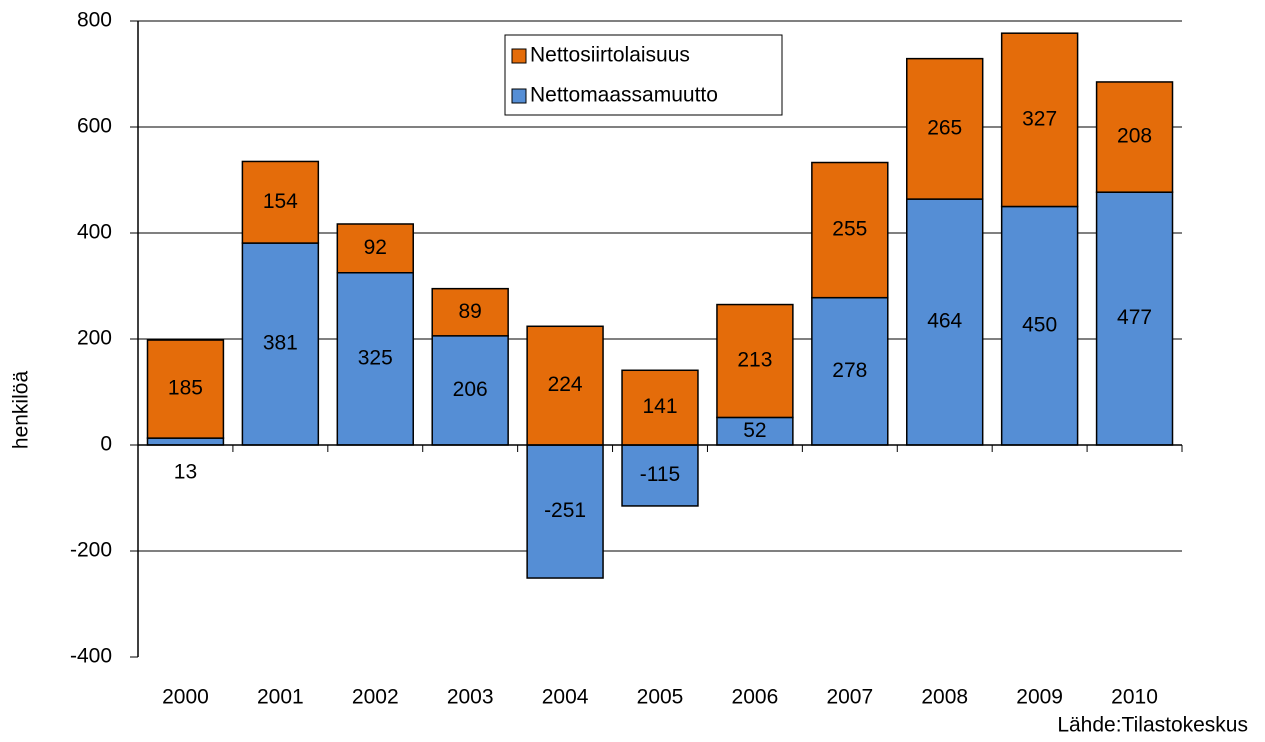  Describe the element at coordinates (1039, 697) in the screenshot. I see `x-tick-label: 2009` at that location.